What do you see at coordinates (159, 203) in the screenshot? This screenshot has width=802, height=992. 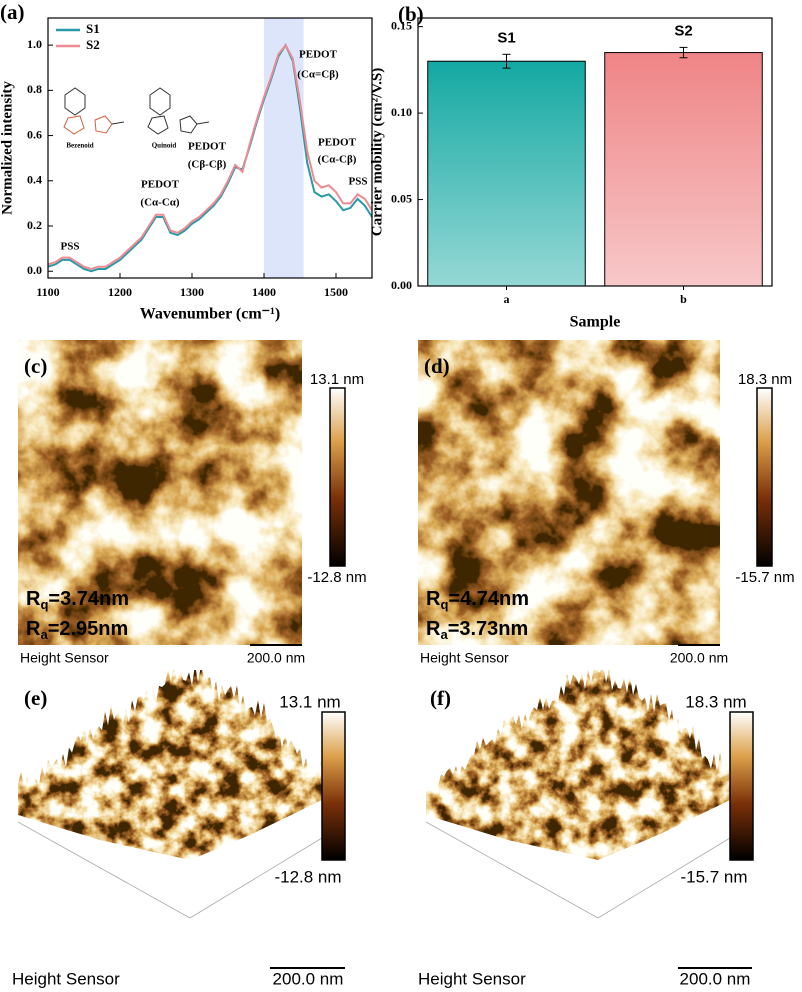 I see `annotation: (Cα-Cα)` at bounding box center [159, 203].